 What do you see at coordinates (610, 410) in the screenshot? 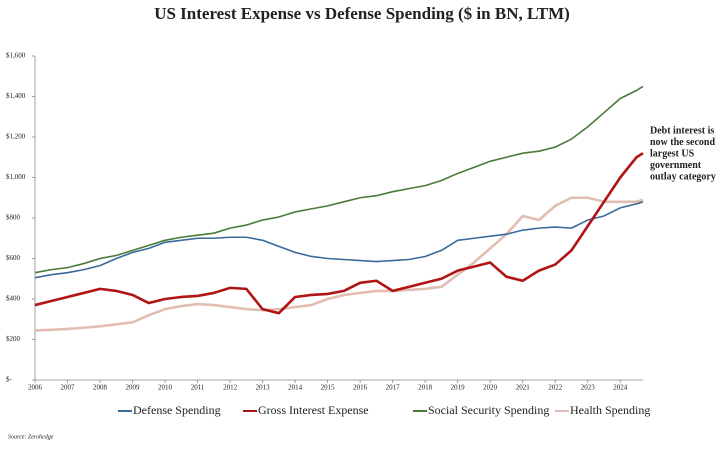
I see `legend-label: Health Spending` at bounding box center [610, 410].